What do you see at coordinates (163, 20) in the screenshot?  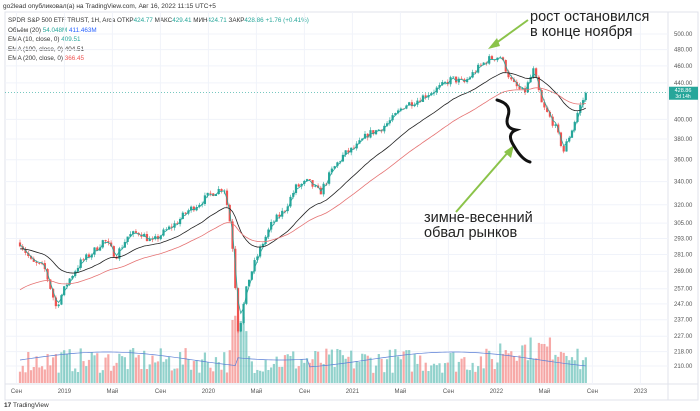 I see `high-label: МАКС` at bounding box center [163, 20].